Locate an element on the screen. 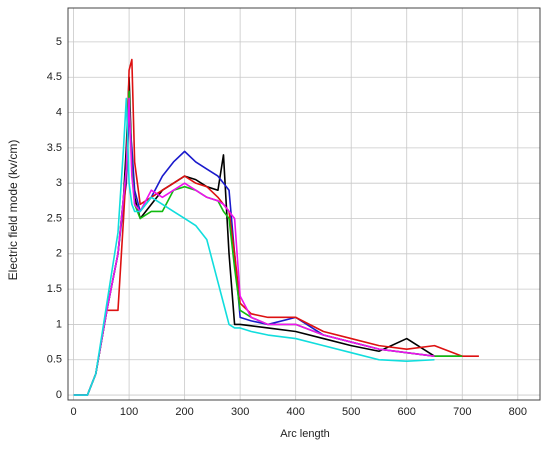 This screenshot has width=550, height=450. x-tick-label: 200 is located at coordinates (184, 412).